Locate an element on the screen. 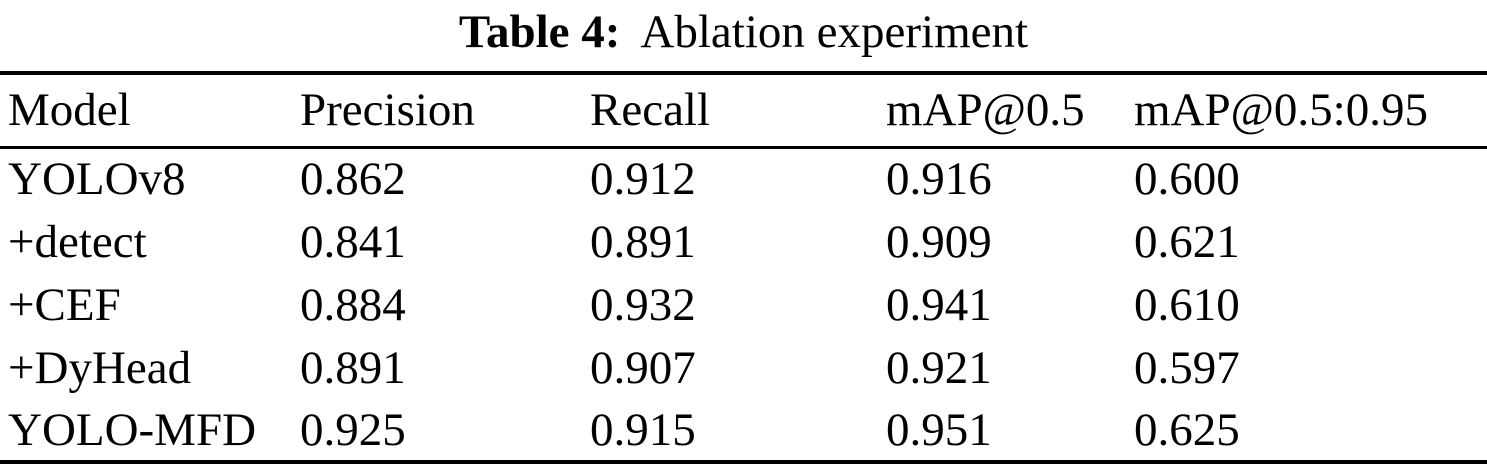 This screenshot has height=475, width=1487. cell-precision: 0.884 is located at coordinates (353, 304).